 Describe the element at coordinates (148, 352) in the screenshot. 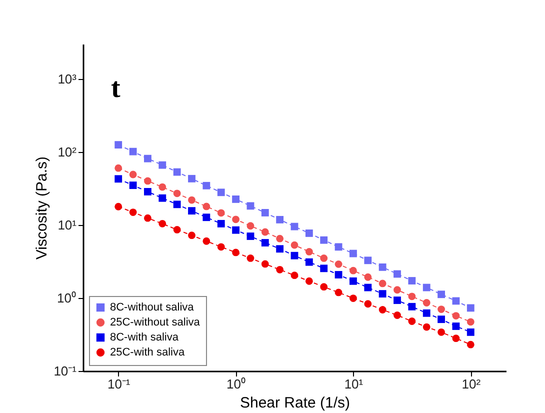

I see `legend-label: 25C-with saliva` at that location.